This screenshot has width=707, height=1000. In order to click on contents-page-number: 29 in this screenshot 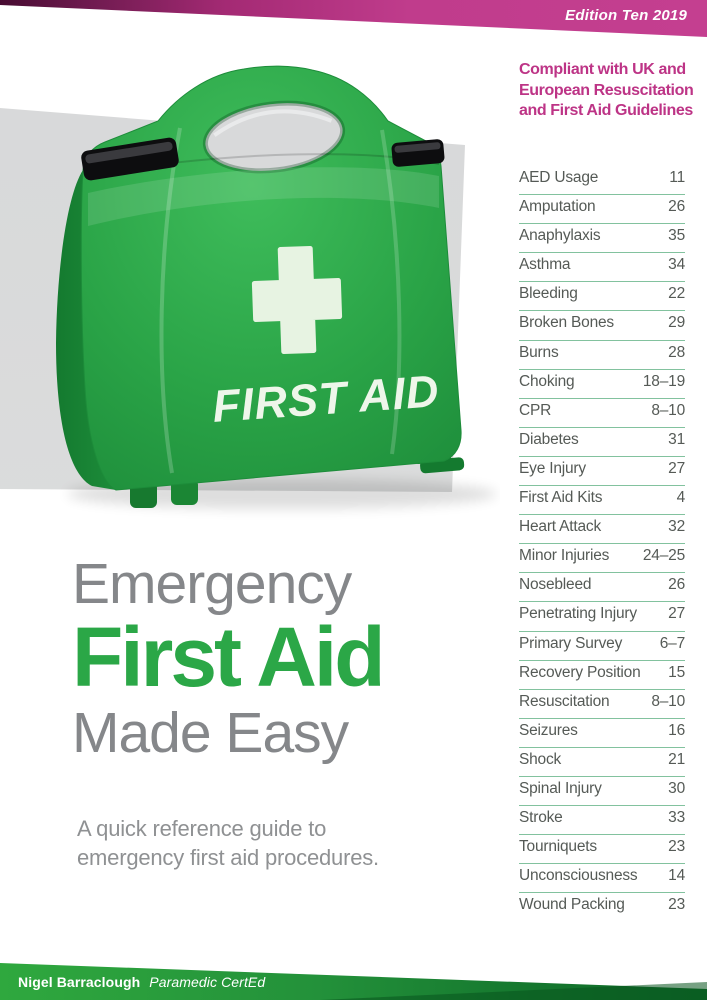, I will do `click(676, 323)`.